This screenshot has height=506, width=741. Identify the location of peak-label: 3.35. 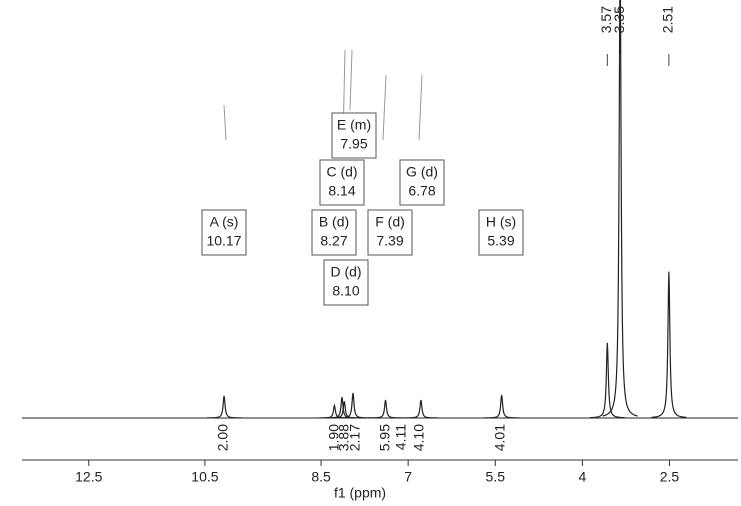
(619, 19).